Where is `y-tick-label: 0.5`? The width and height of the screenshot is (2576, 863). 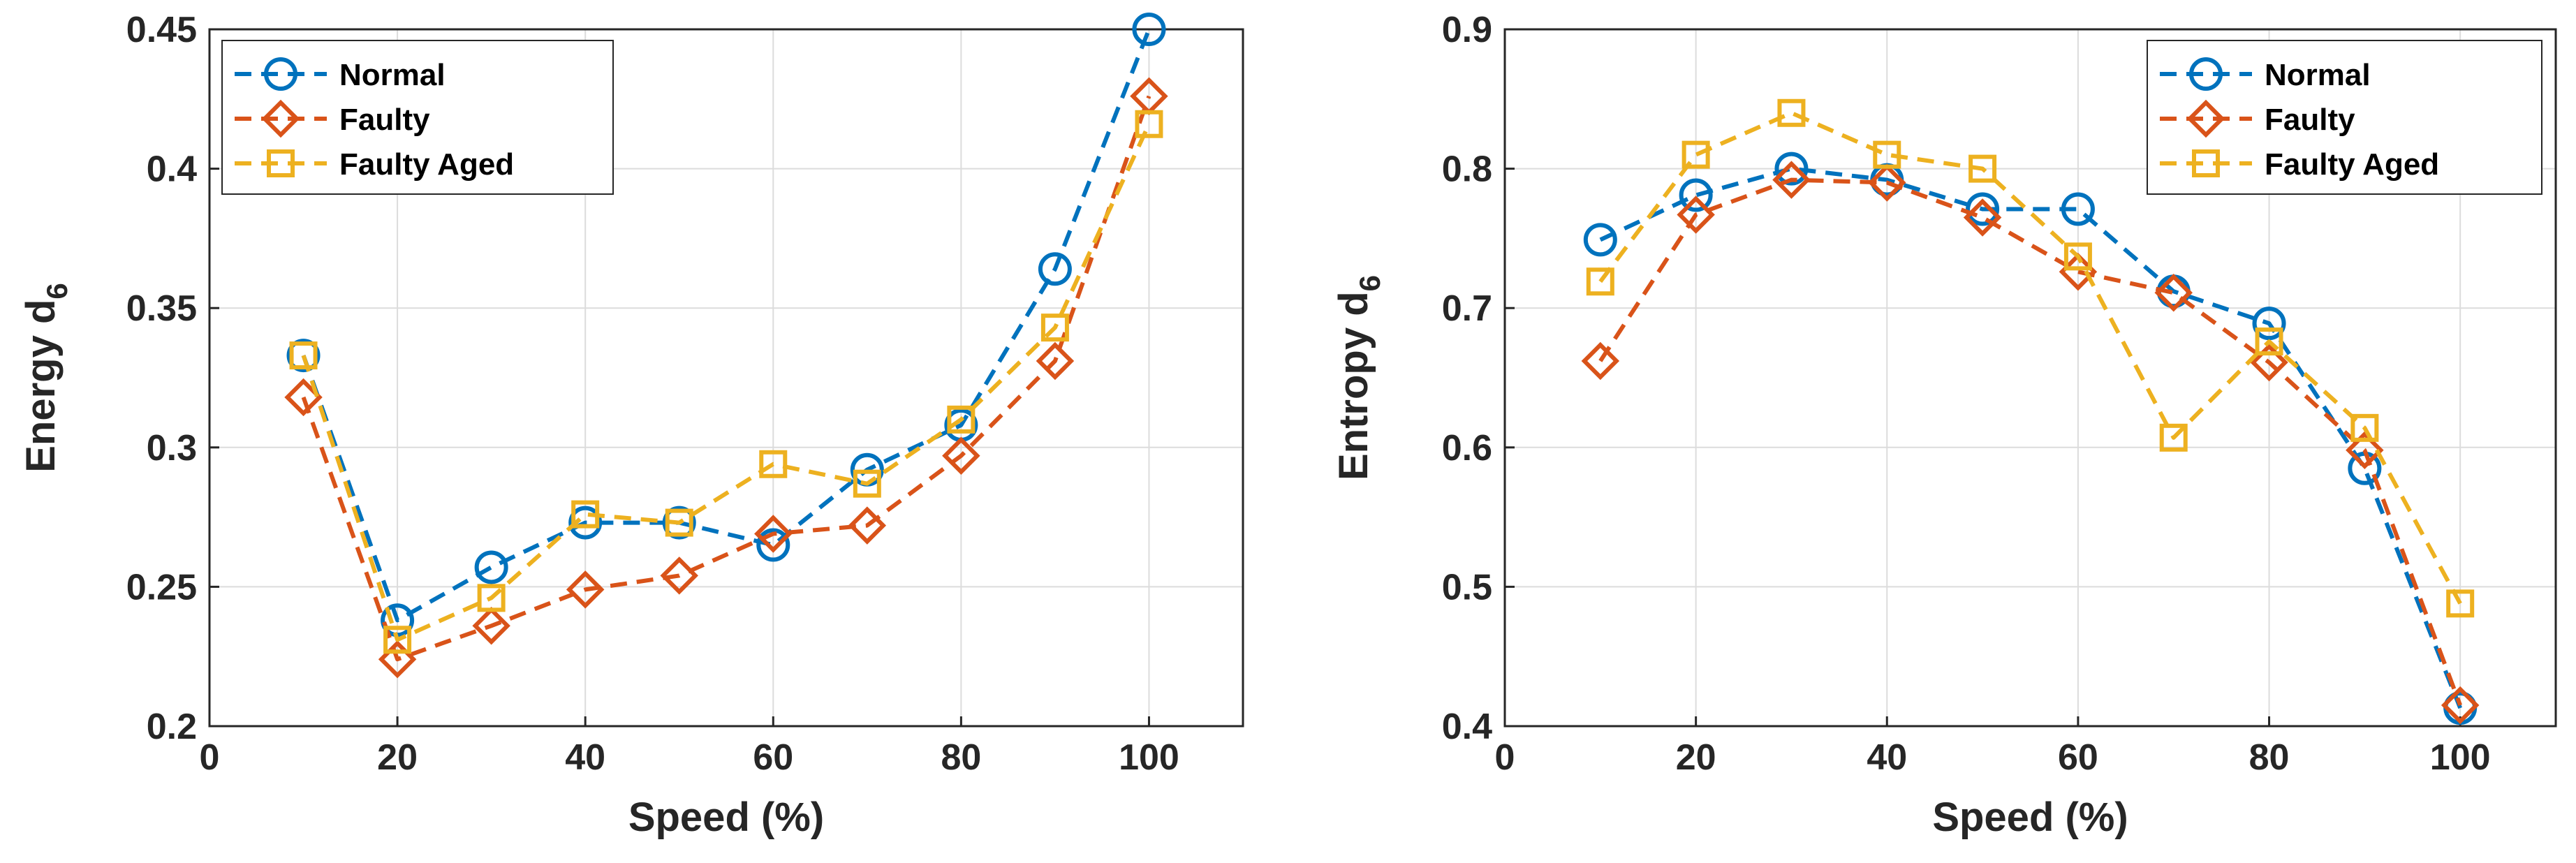 y-tick-label: 0.5 is located at coordinates (1467, 587).